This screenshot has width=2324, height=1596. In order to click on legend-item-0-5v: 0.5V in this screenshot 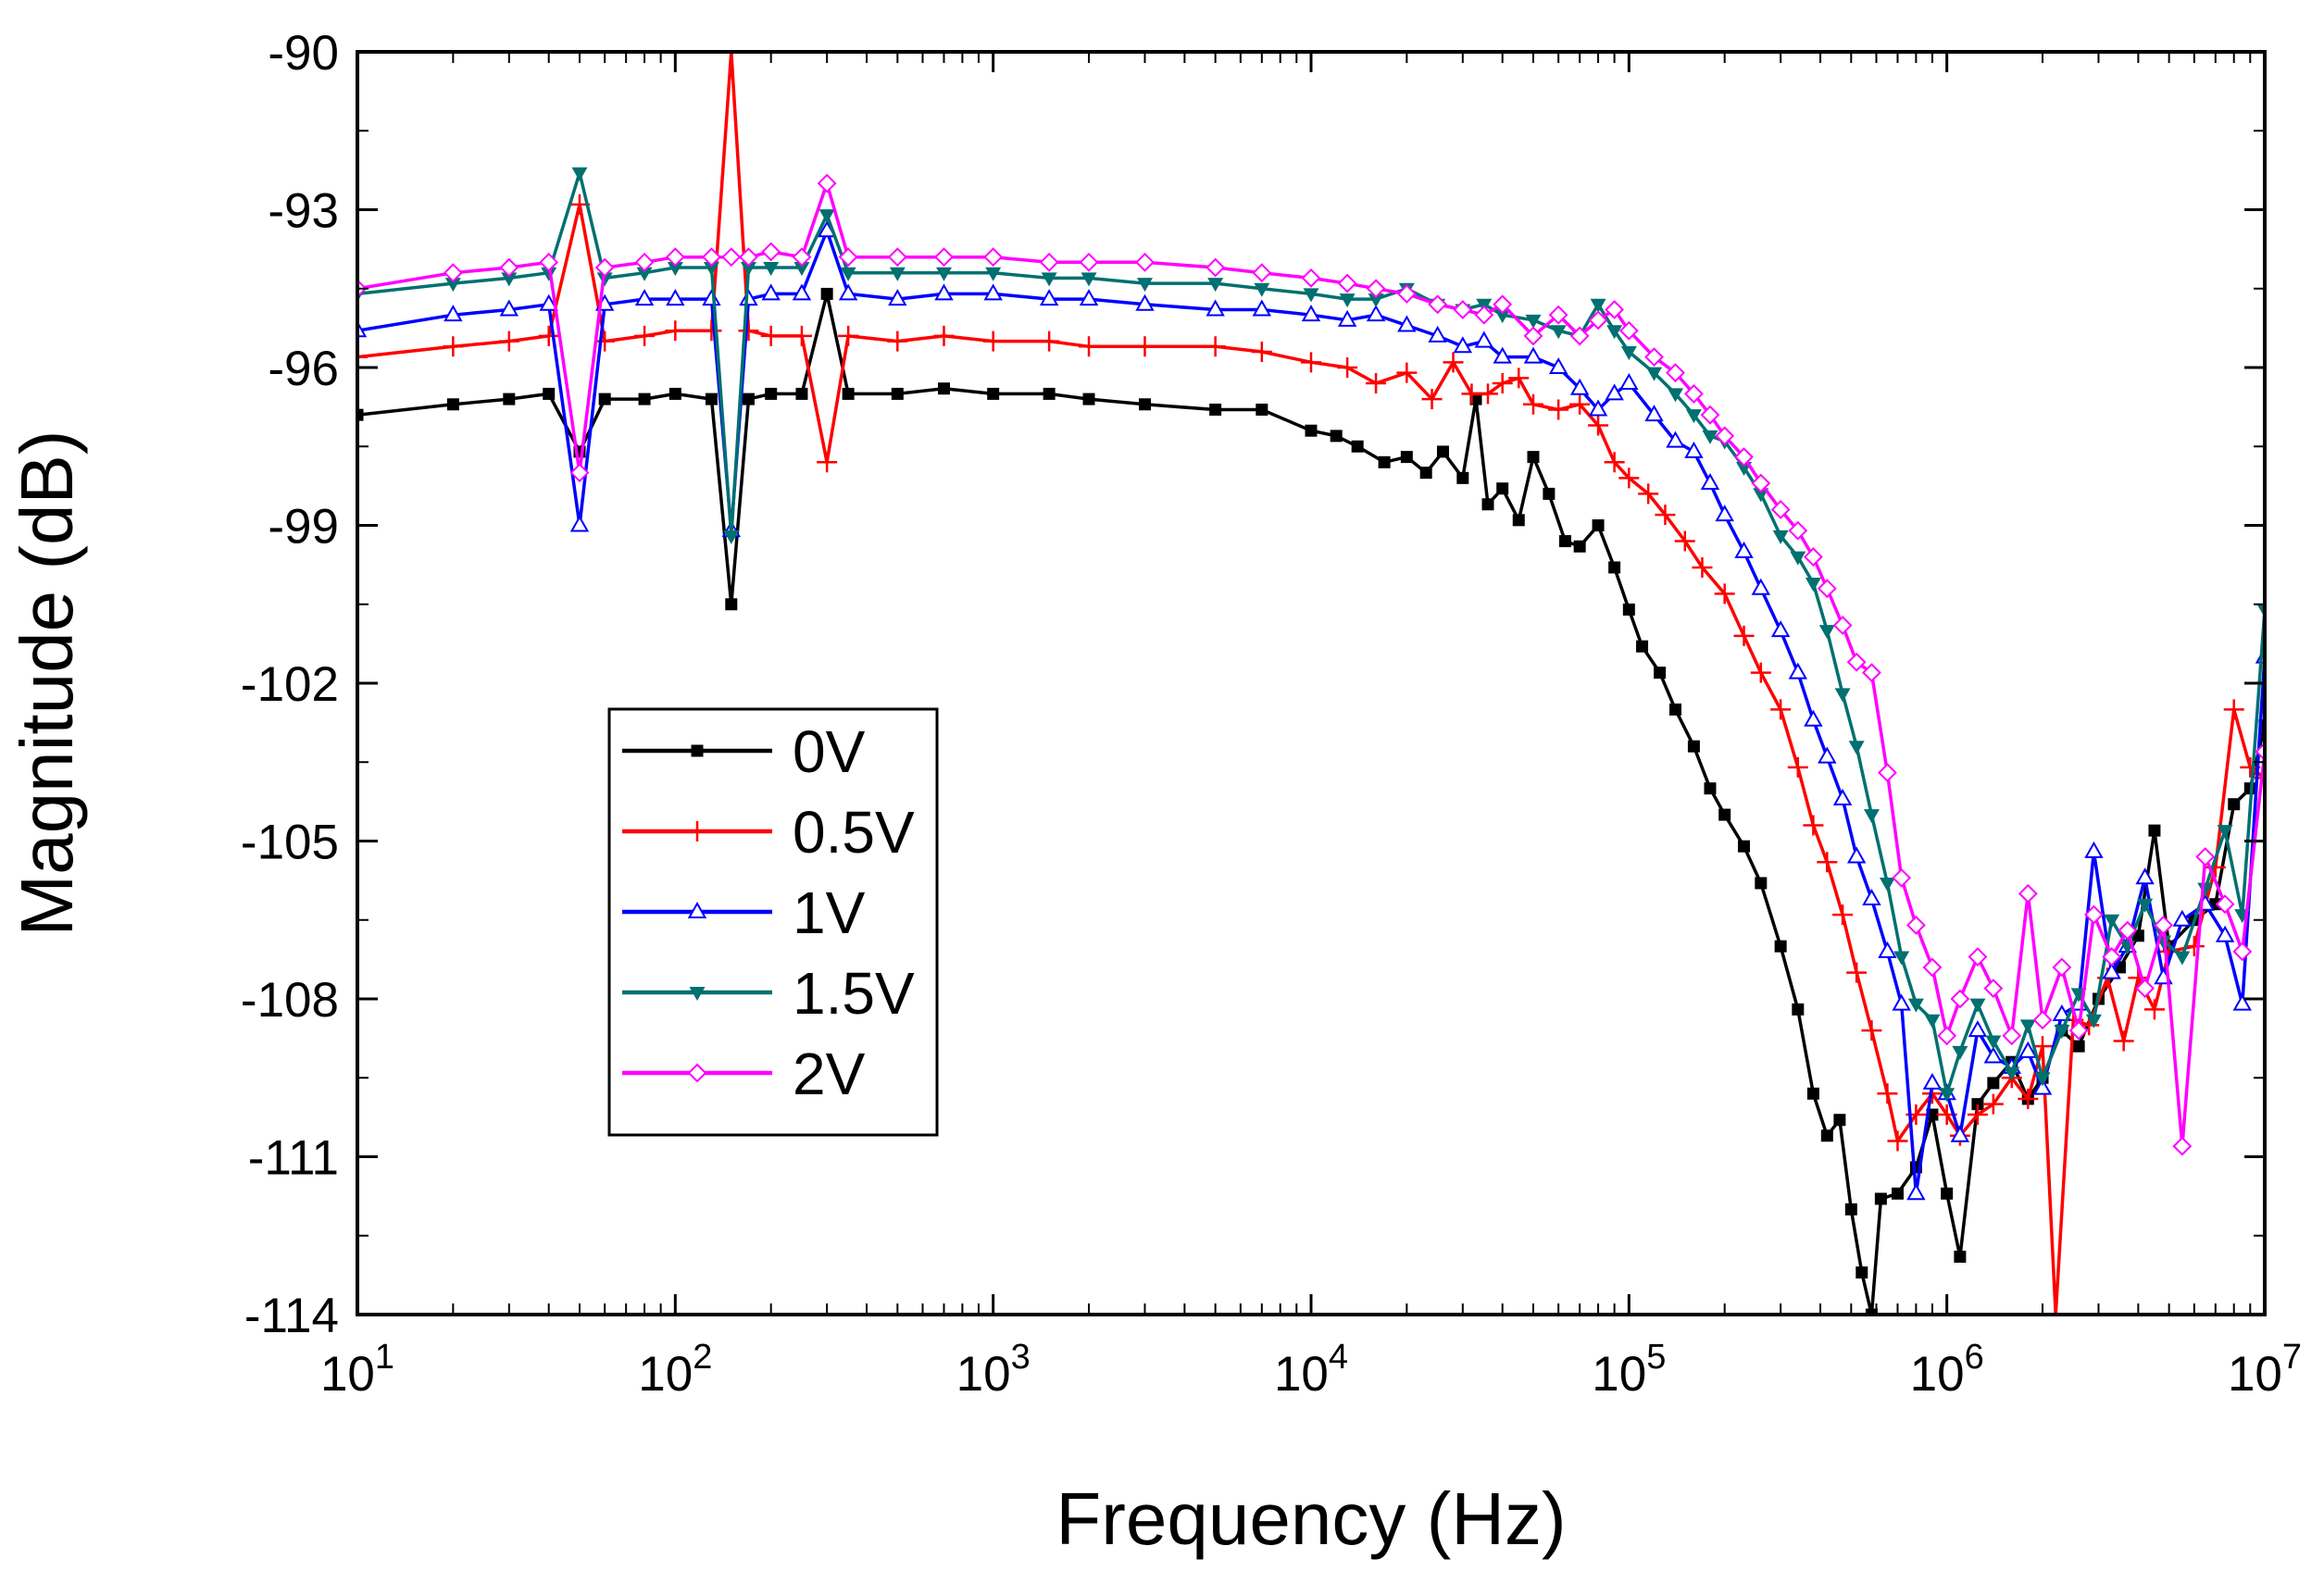, I will do `click(768, 832)`.